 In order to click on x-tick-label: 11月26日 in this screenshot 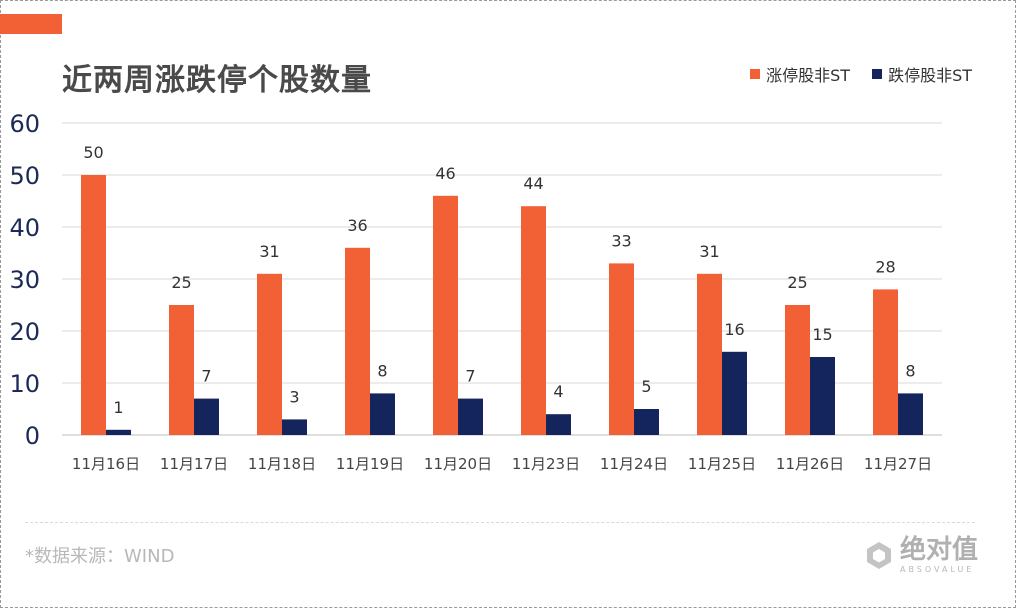, I will do `click(810, 464)`.